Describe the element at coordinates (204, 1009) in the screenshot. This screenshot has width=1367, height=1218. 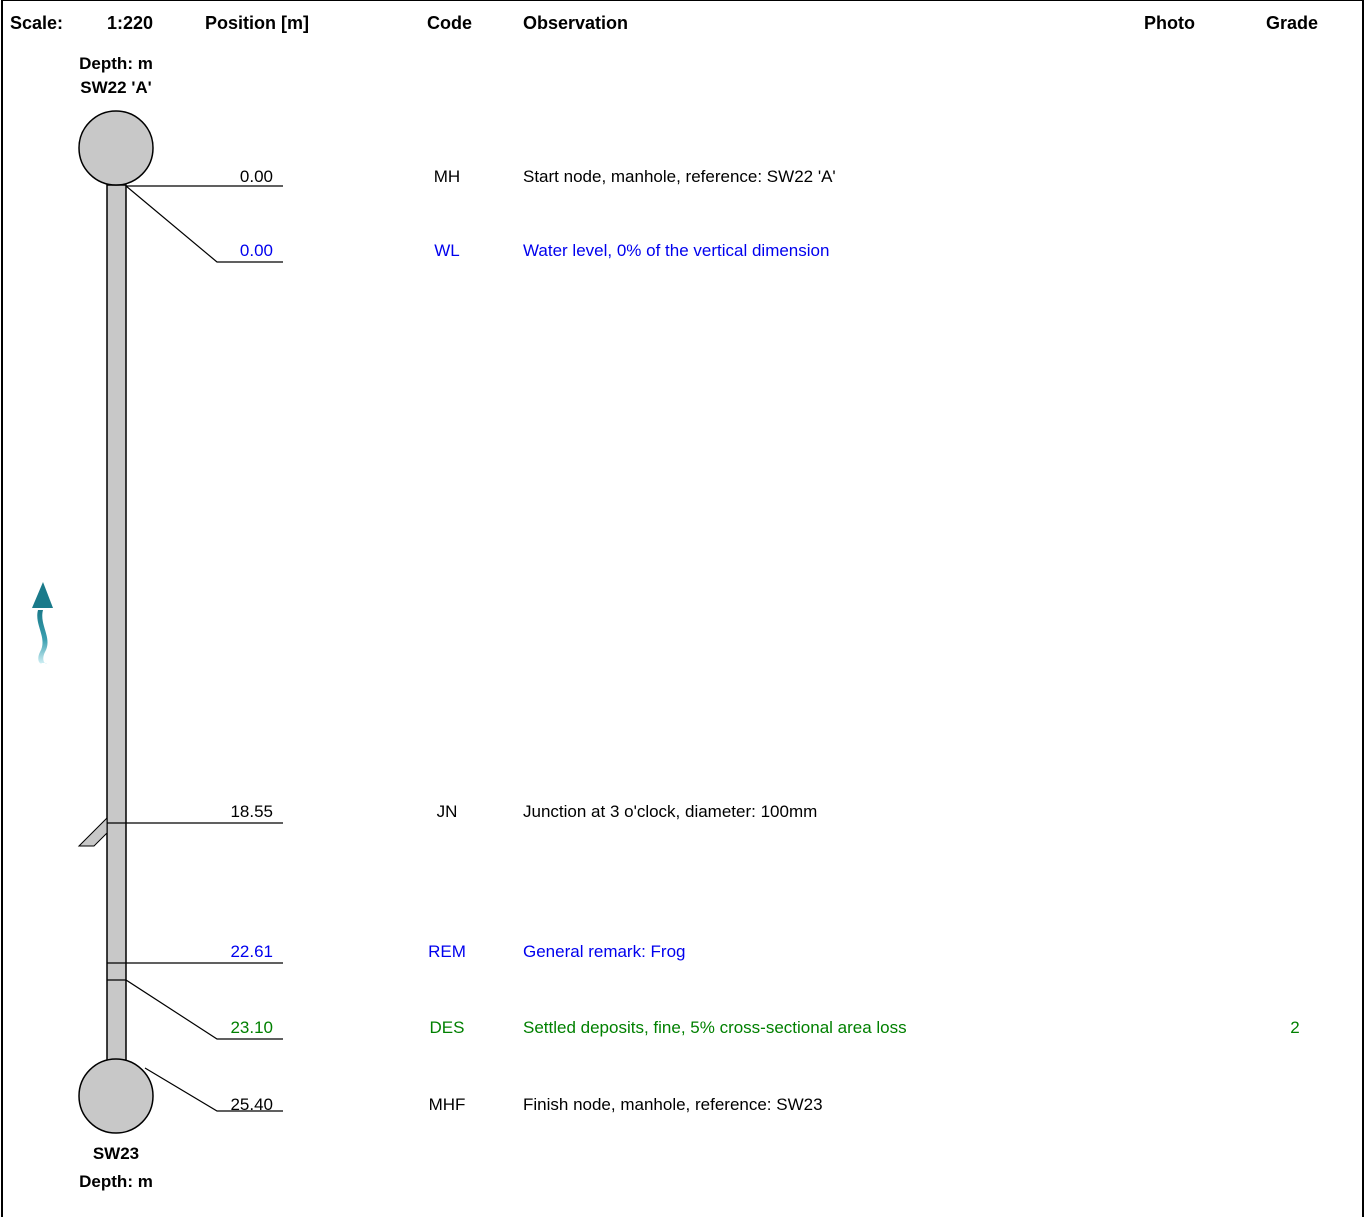
I see `leader-des` at that location.